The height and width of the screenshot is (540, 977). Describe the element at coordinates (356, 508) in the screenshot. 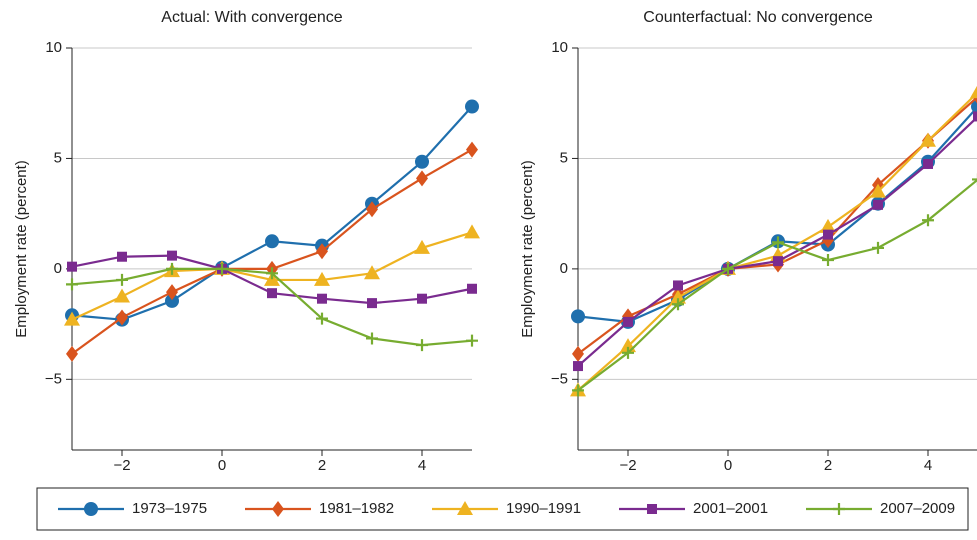

I see `legend-label: 1981–1982` at that location.